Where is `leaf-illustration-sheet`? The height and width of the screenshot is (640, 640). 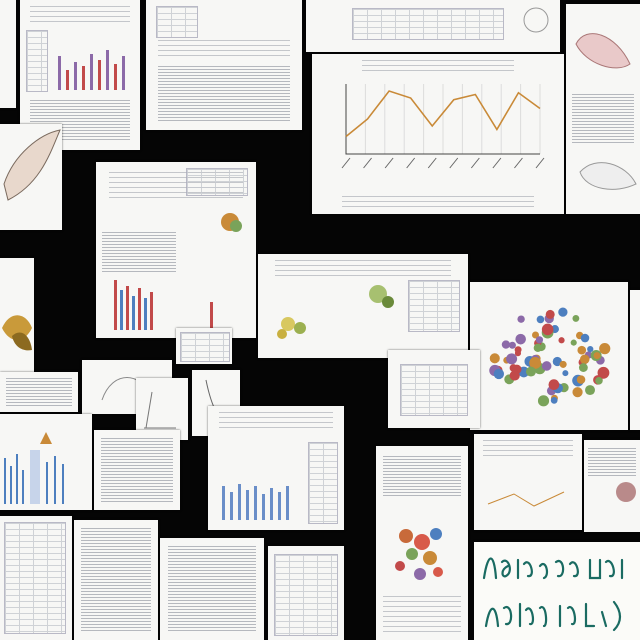 leaf-illustration-sheet is located at coordinates (17, 318).